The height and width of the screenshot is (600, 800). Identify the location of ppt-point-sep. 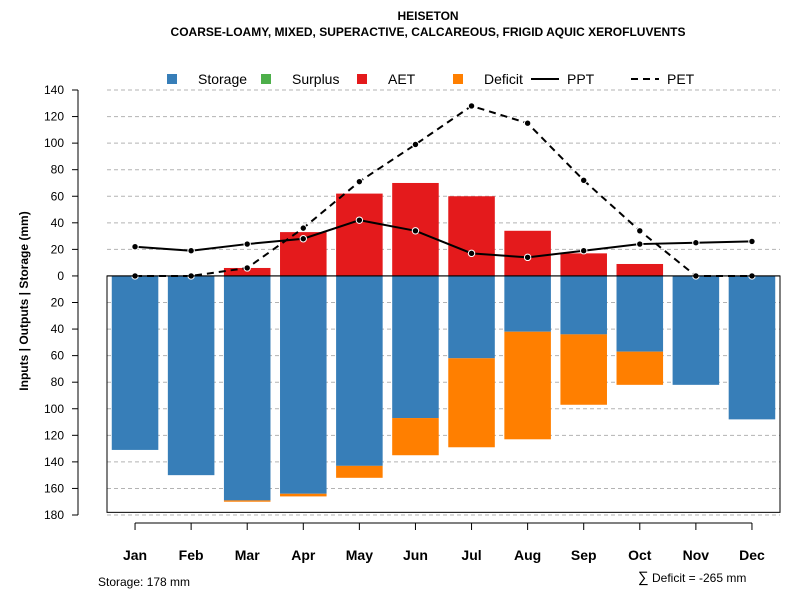
(584, 251).